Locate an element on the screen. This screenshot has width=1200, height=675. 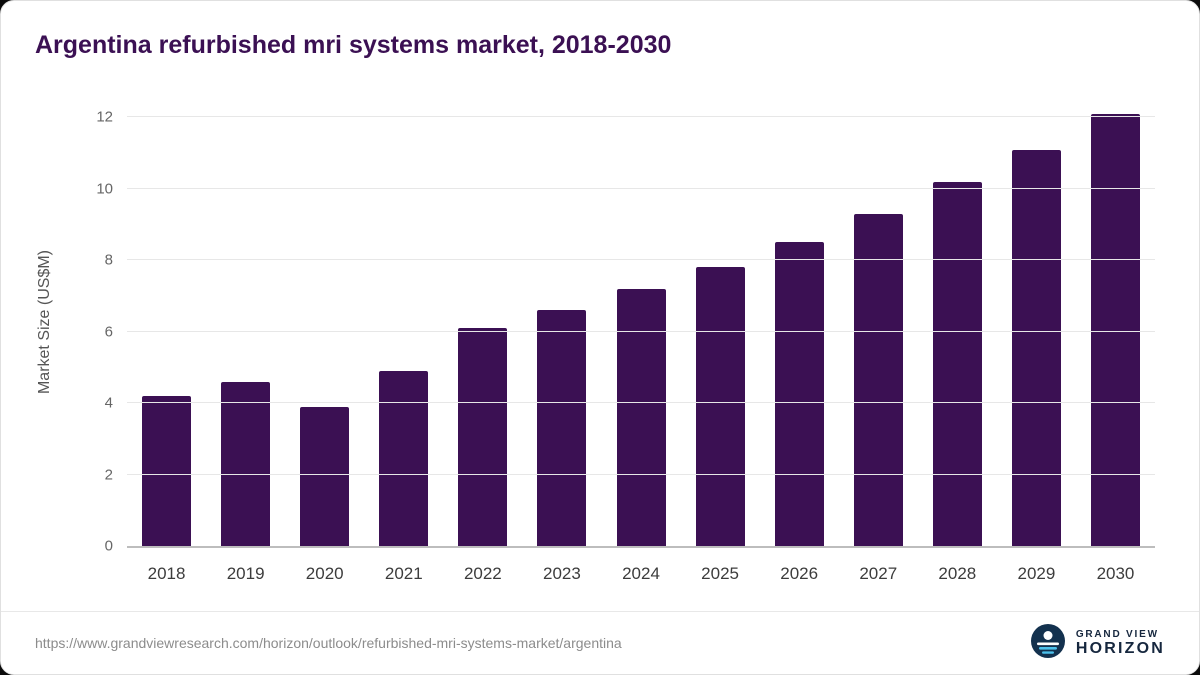
bar-2024 is located at coordinates (641, 417).